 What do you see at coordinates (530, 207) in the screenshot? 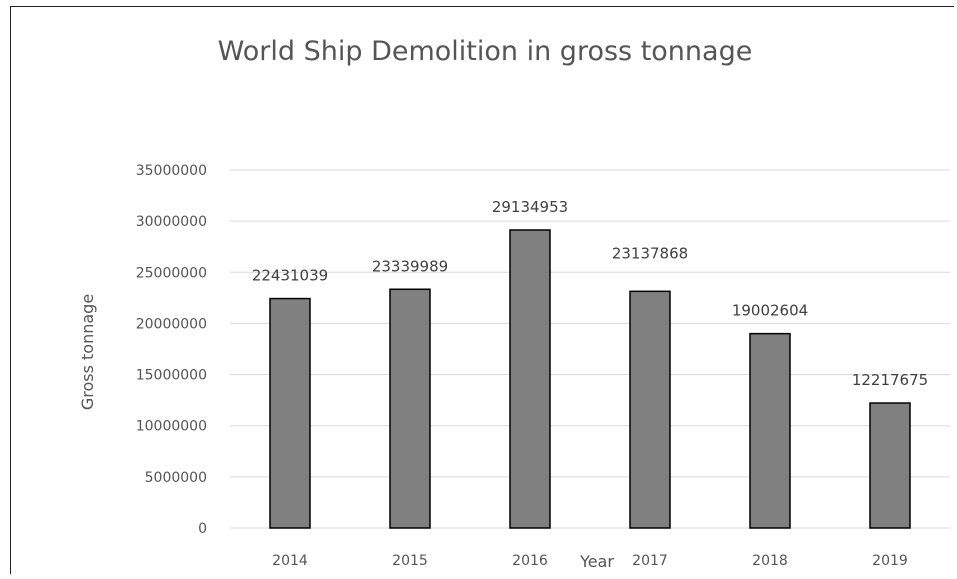
I see `data-label: 29134953` at bounding box center [530, 207].